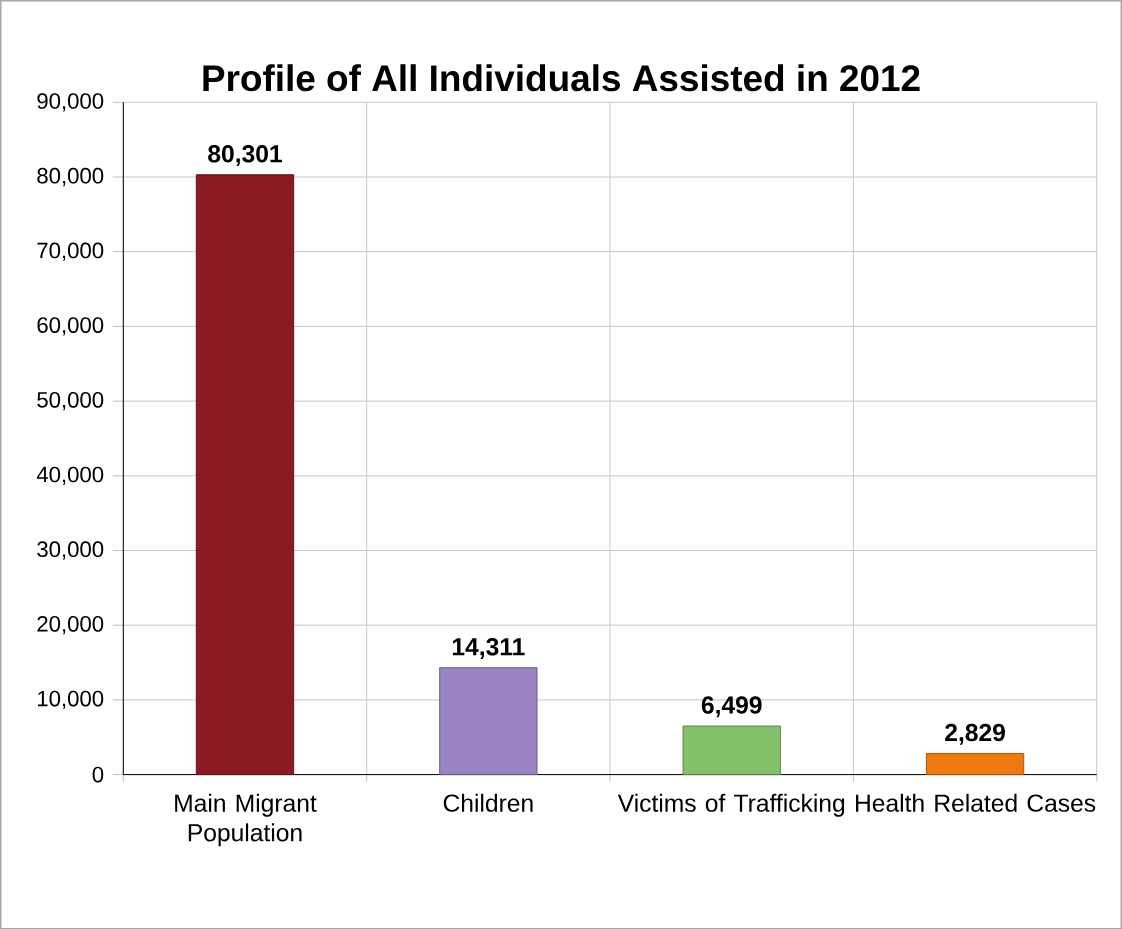 The width and height of the screenshot is (1122, 929). Describe the element at coordinates (70, 251) in the screenshot. I see `y-tick-label: 70,000` at that location.